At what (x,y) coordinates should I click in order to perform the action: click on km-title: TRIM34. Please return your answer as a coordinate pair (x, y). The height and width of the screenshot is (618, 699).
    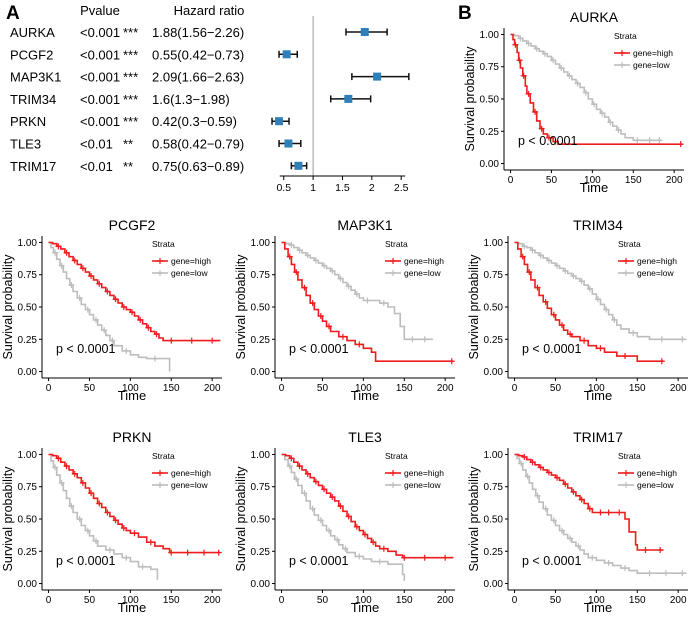
    Looking at the image, I should click on (598, 225).